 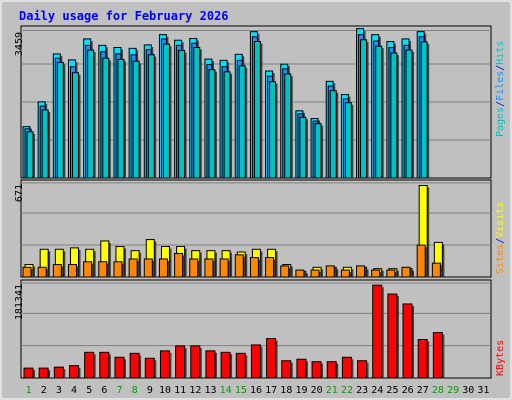 What do you see at coordinates (424, 110) in the screenshot?
I see `pages-bar-27-face` at bounding box center [424, 110].